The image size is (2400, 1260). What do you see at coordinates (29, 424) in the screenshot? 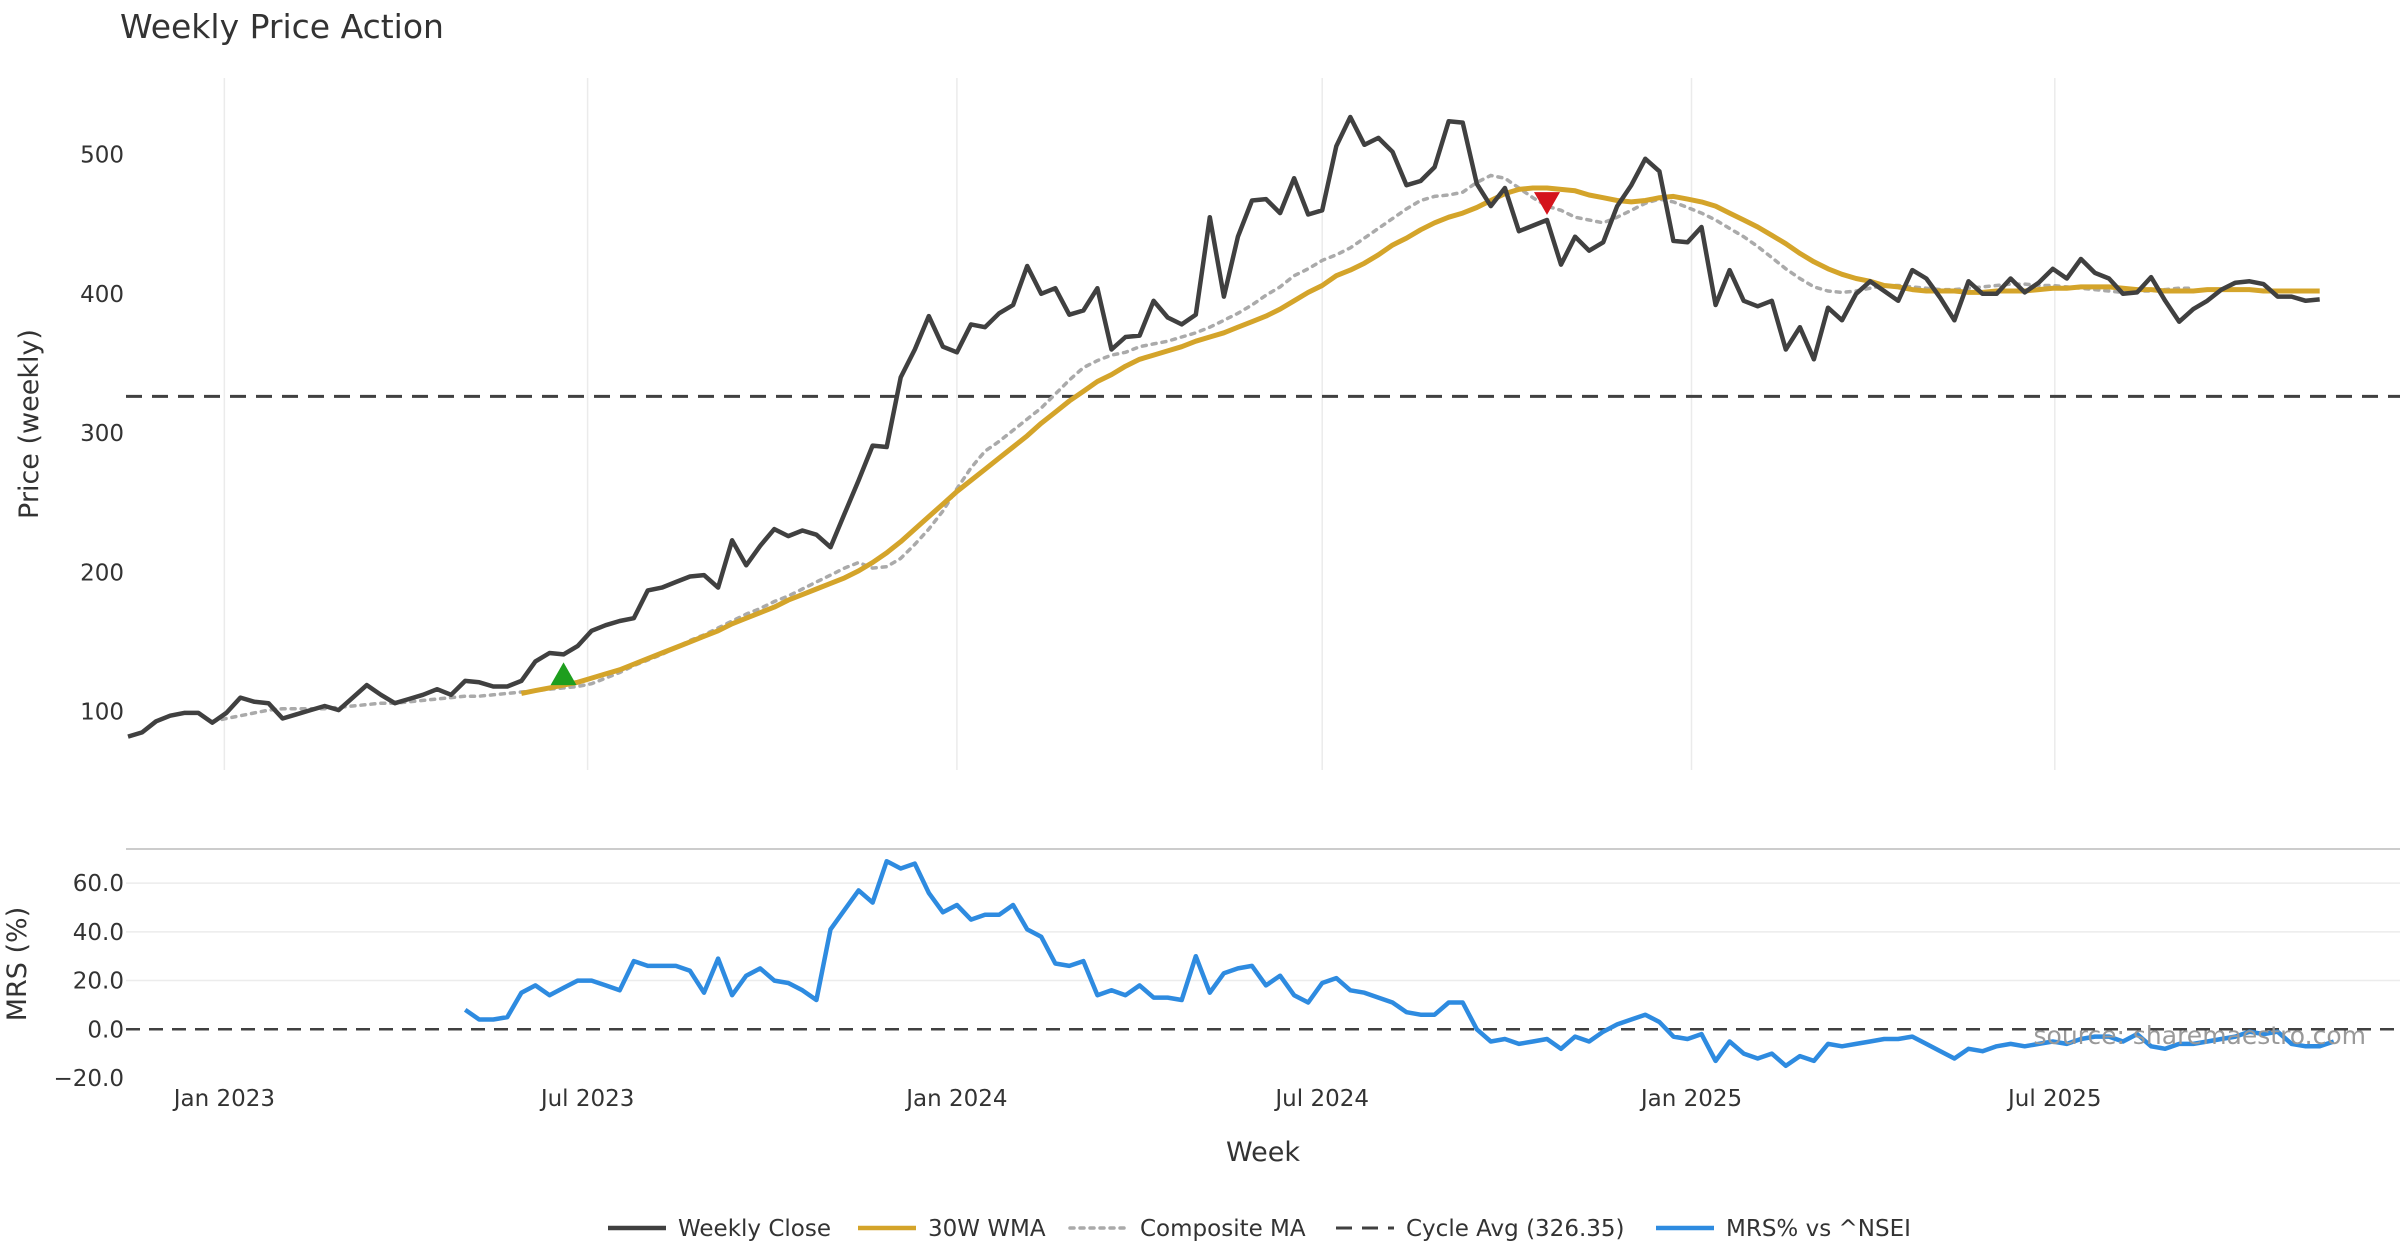
I see `price-y-axis-label: Price (weekly)` at bounding box center [29, 424].